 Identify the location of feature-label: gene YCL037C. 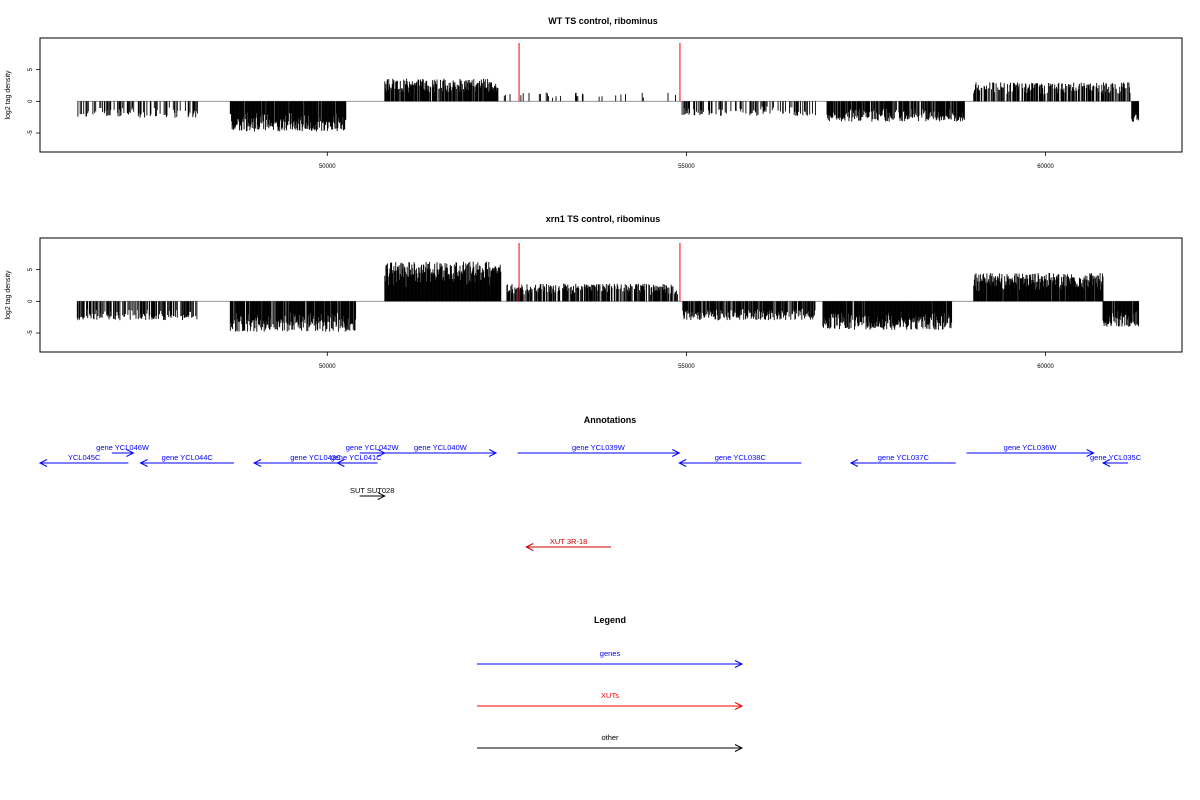
(904, 457).